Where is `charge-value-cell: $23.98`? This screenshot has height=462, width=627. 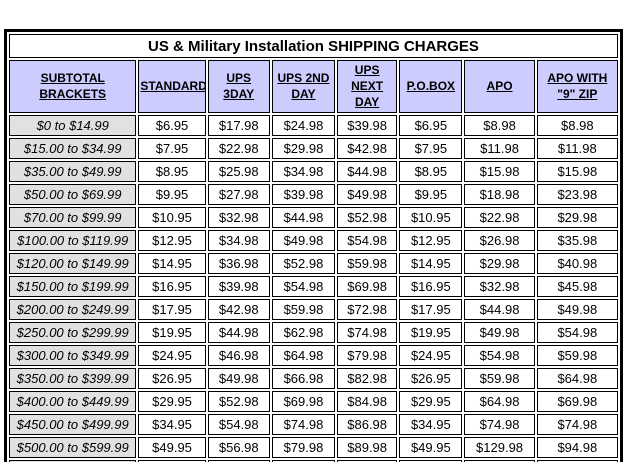 charge-value-cell: $23.98 is located at coordinates (577, 194).